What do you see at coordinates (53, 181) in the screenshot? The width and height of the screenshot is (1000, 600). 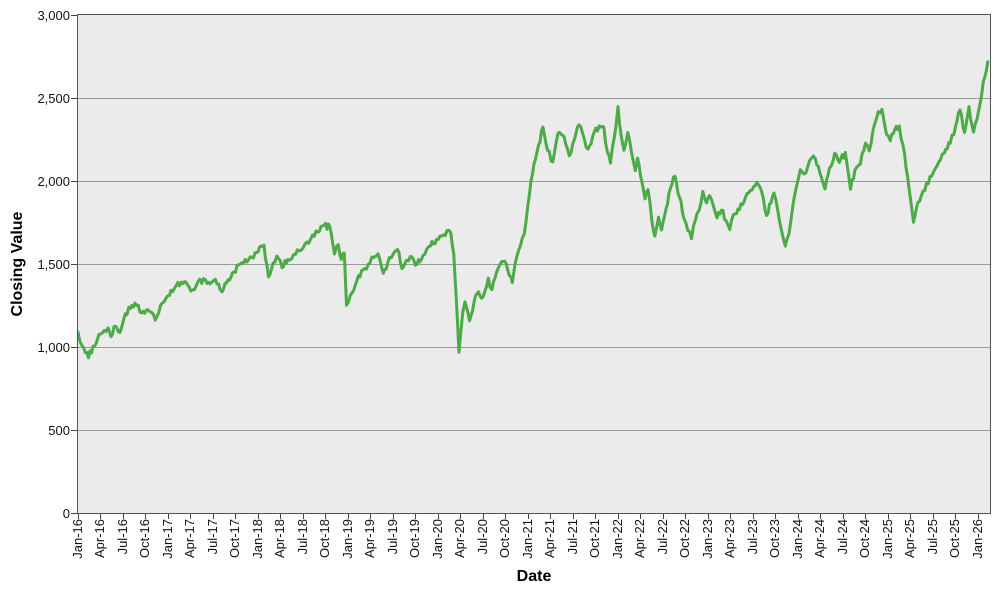 I see `y-tick-label: 2,000` at bounding box center [53, 181].